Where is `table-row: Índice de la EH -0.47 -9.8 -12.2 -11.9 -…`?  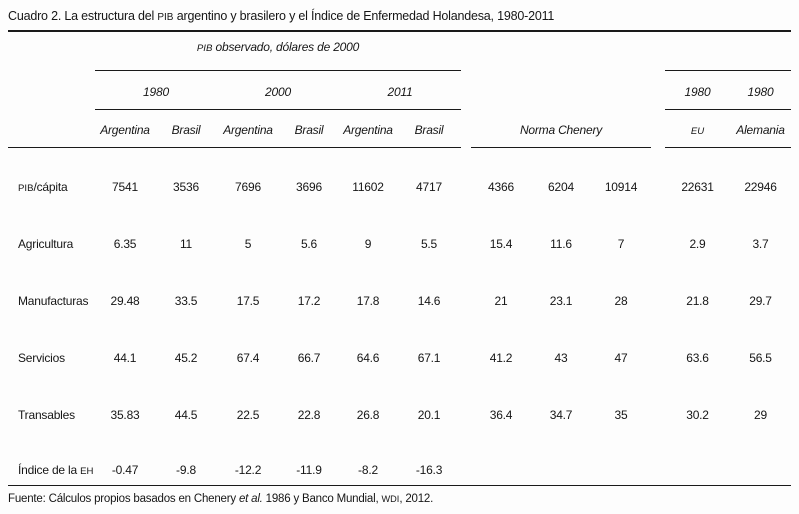
table-row: Índice de la EH -0.47 -9.8 -12.2 -11.9 -… is located at coordinates (399, 459).